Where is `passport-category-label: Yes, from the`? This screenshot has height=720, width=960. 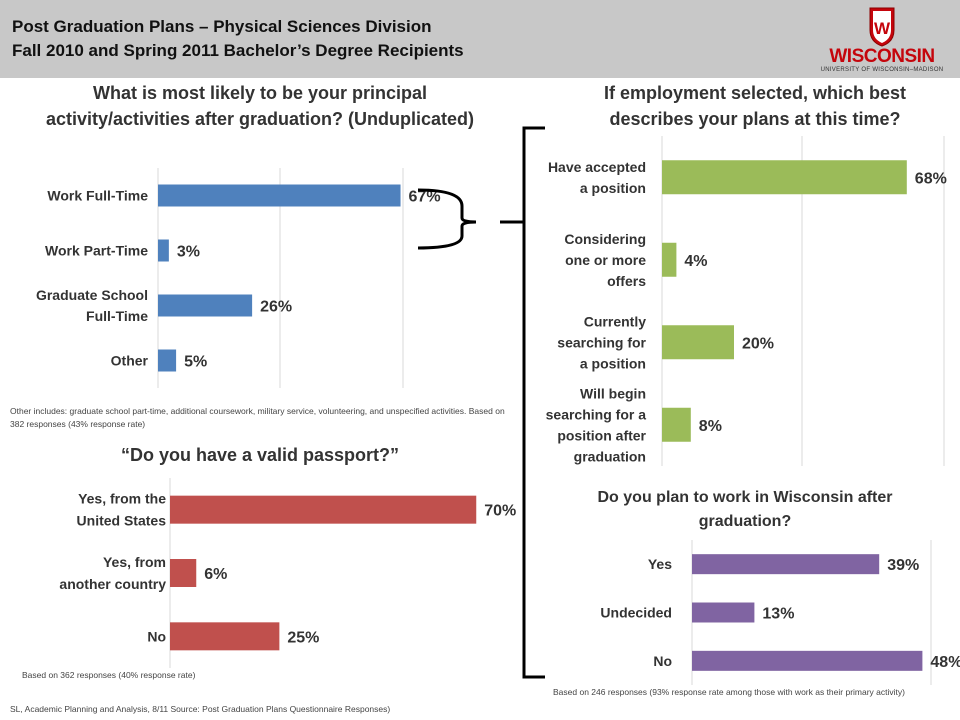
passport-category-label: Yes, from the is located at coordinates (122, 499).